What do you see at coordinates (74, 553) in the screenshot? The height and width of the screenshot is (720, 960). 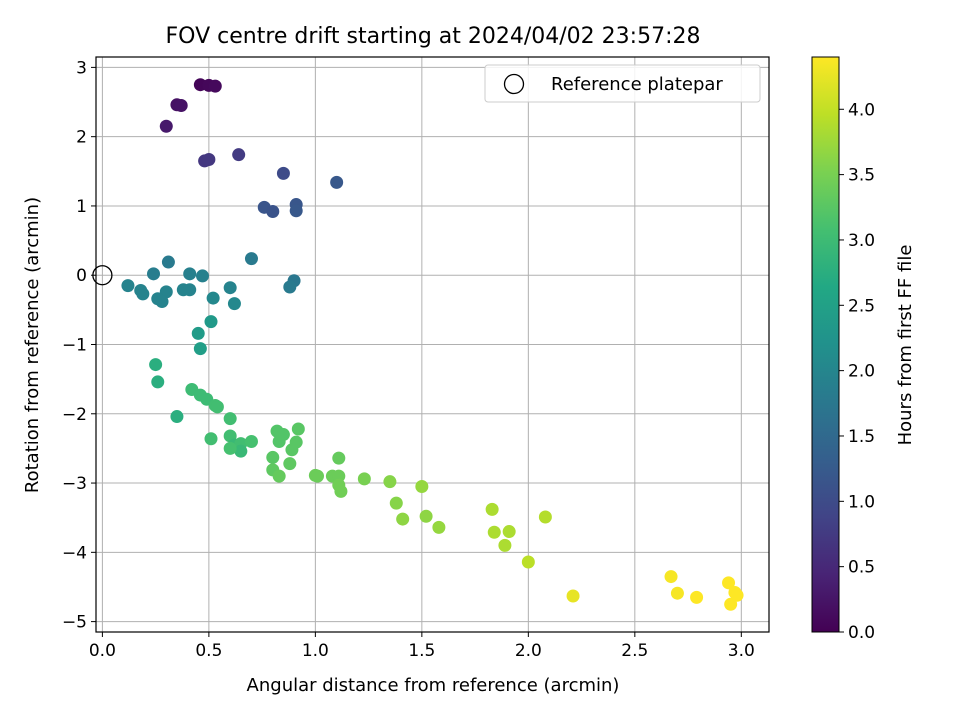 I see `y-tick-label: −4` at bounding box center [74, 553].